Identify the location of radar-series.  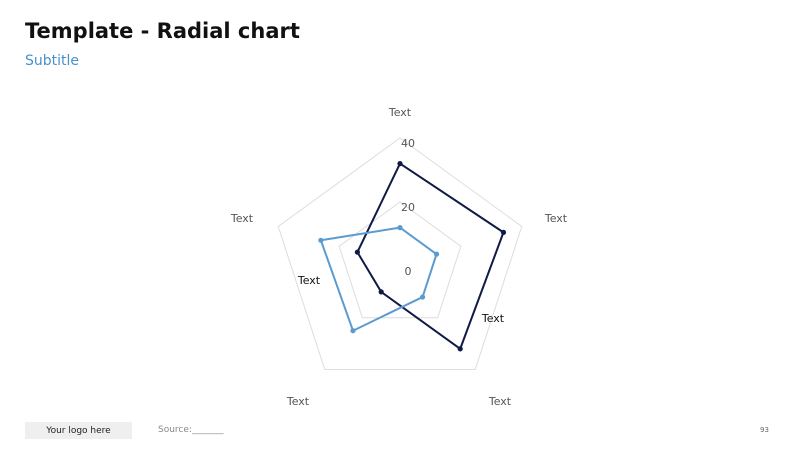
(412, 256).